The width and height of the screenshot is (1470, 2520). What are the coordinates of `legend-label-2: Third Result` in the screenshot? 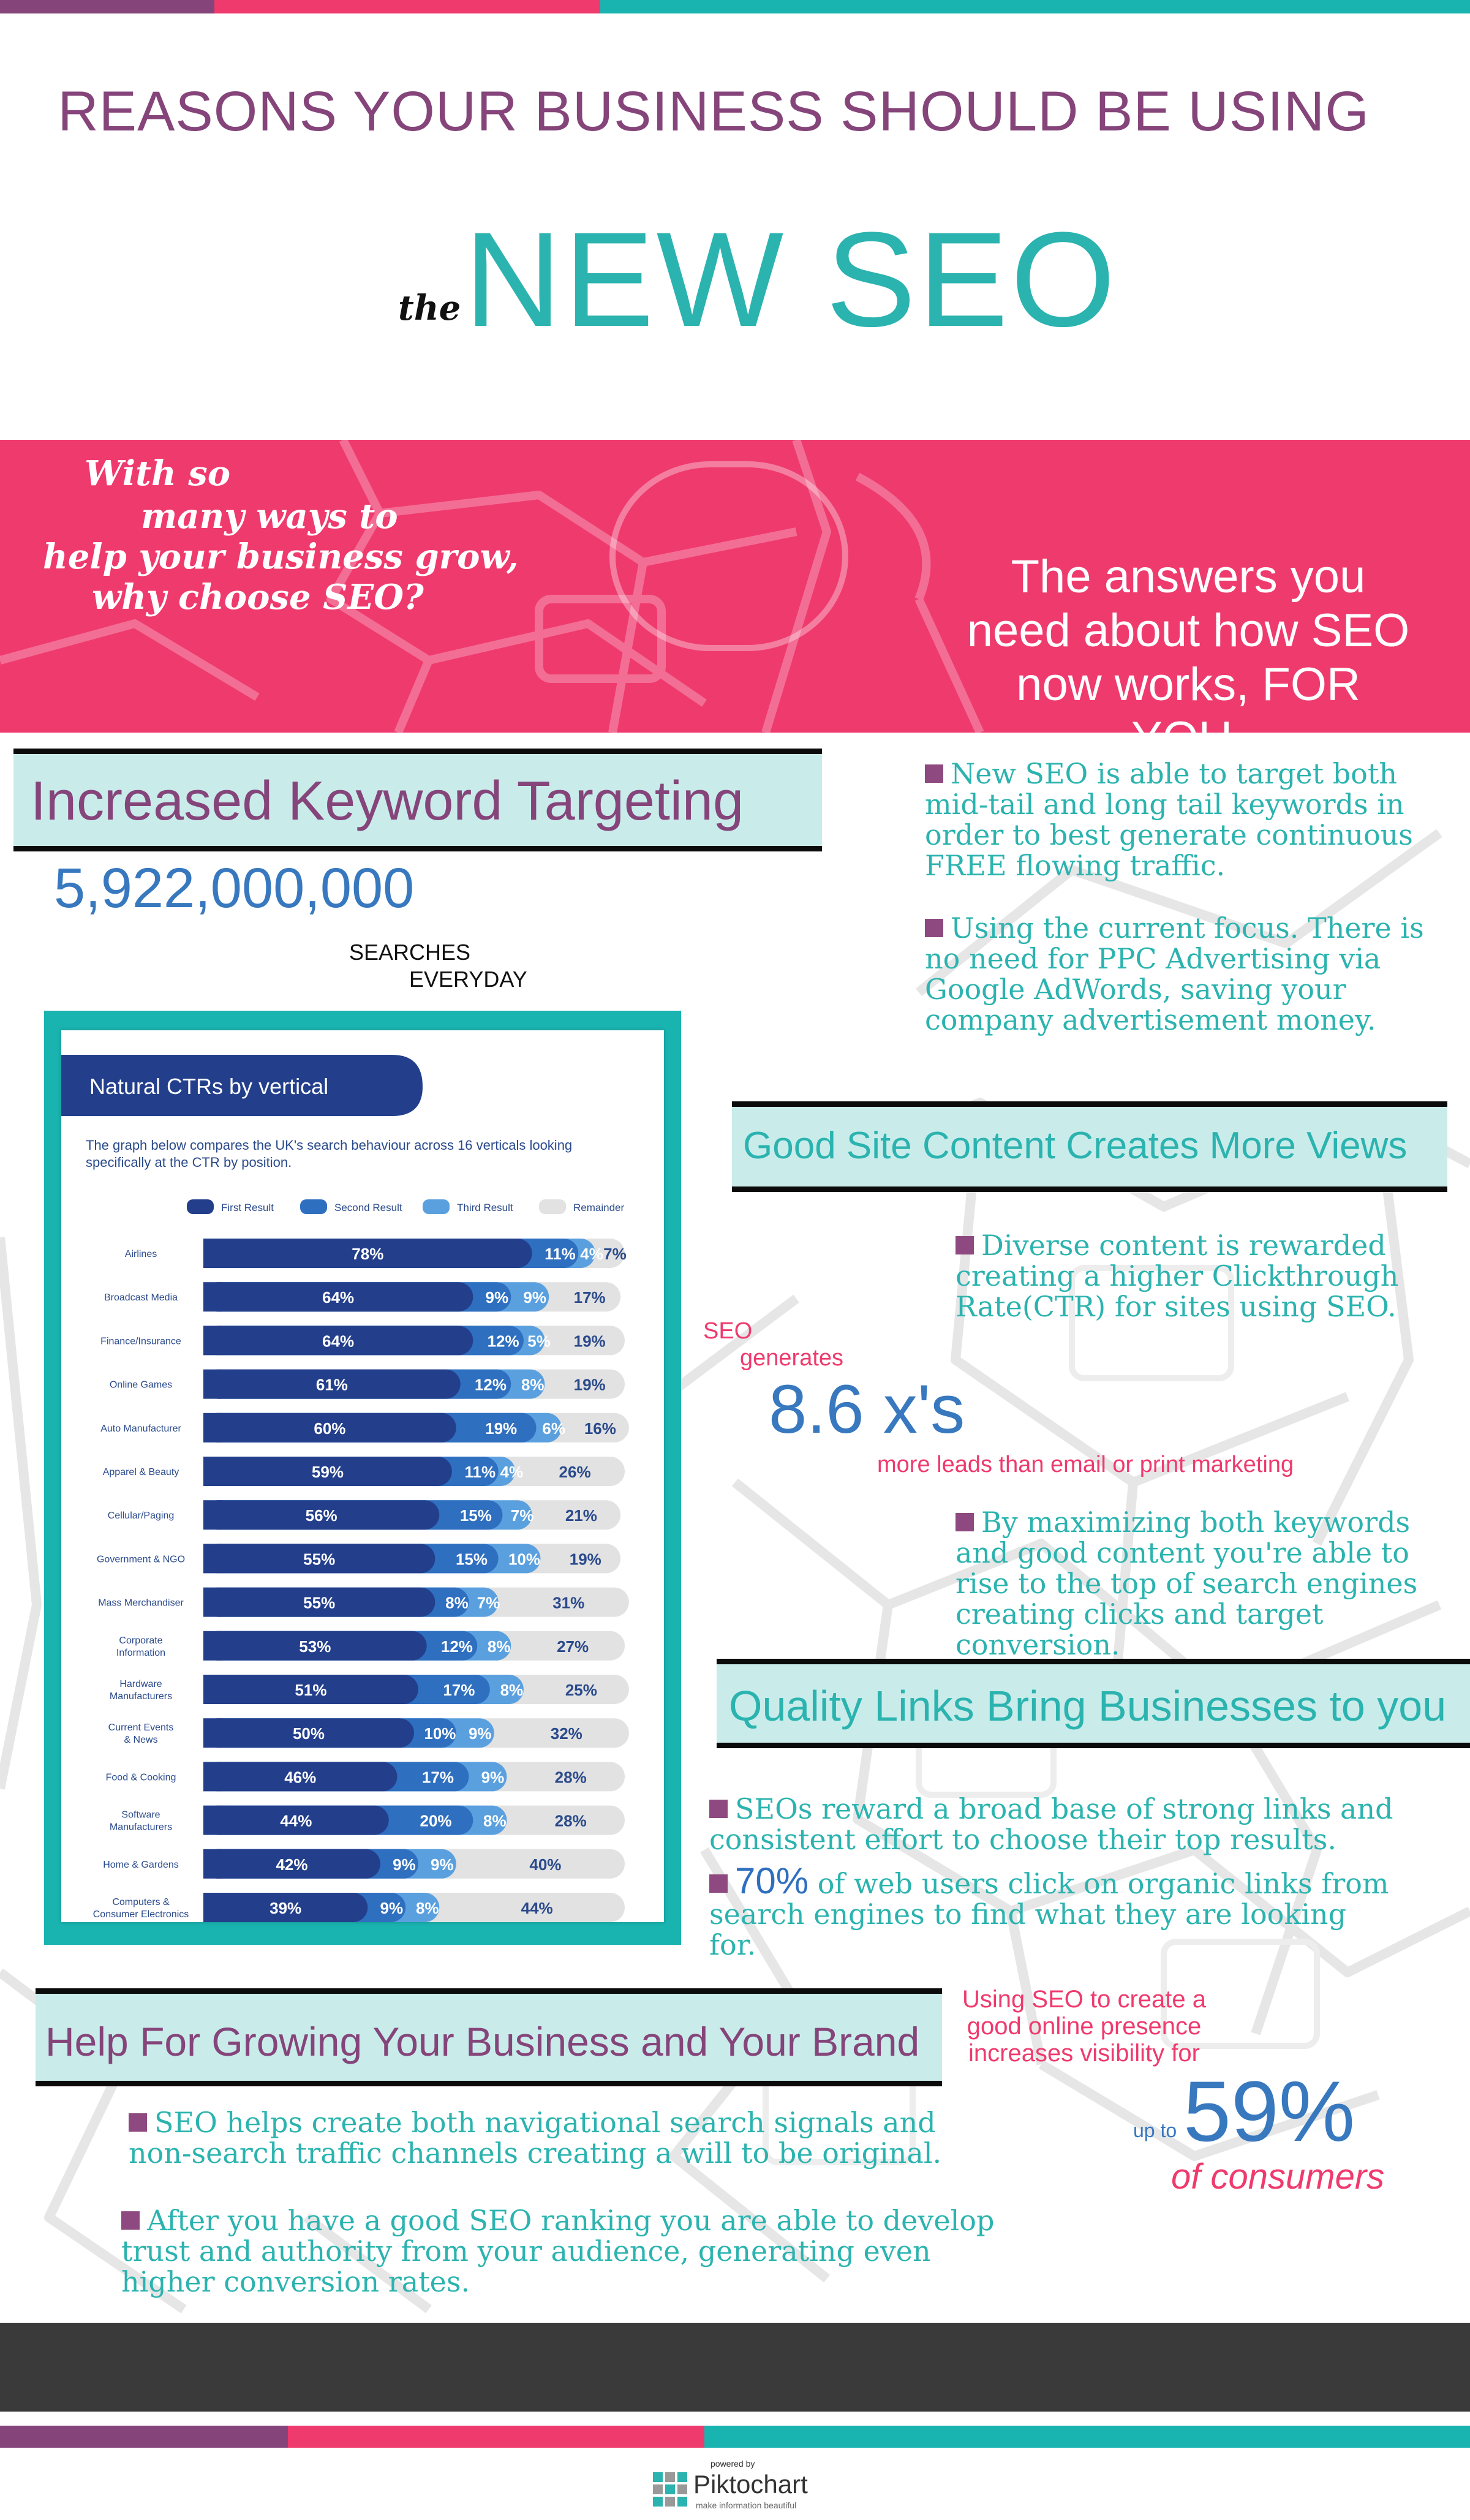 It's located at (485, 1207).